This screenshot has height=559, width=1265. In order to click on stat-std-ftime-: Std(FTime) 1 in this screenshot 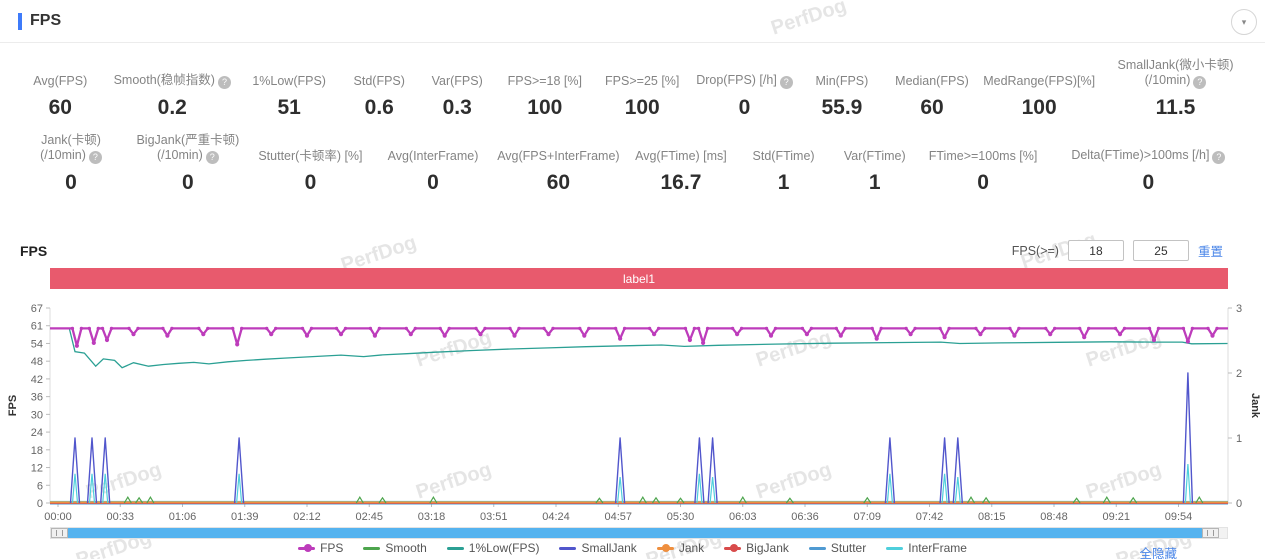, I will do `click(783, 163)`.